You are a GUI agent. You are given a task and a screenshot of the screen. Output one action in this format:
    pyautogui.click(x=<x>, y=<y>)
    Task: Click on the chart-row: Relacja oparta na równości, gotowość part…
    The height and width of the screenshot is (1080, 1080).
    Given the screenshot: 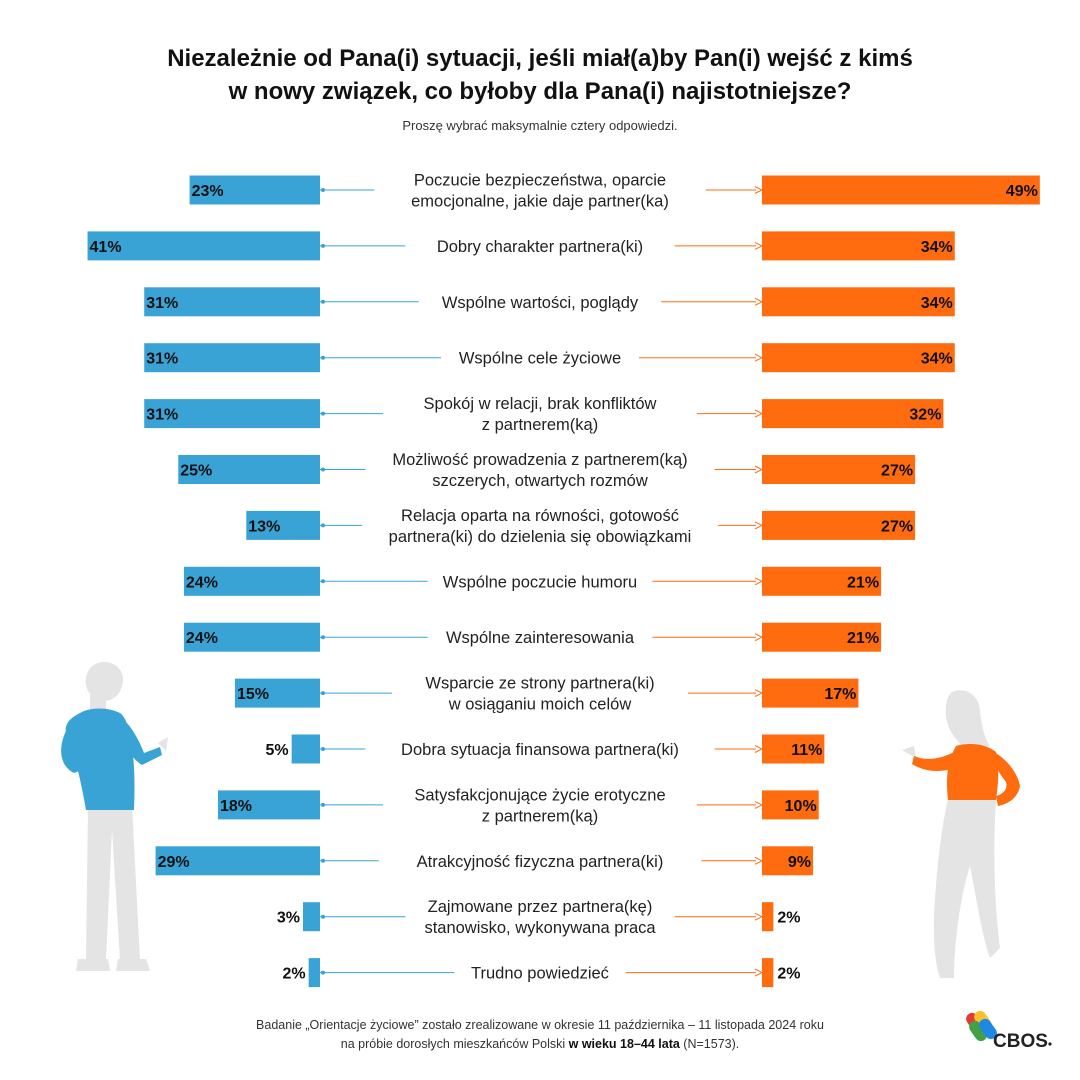 What is the action you would take?
    pyautogui.click(x=581, y=526)
    